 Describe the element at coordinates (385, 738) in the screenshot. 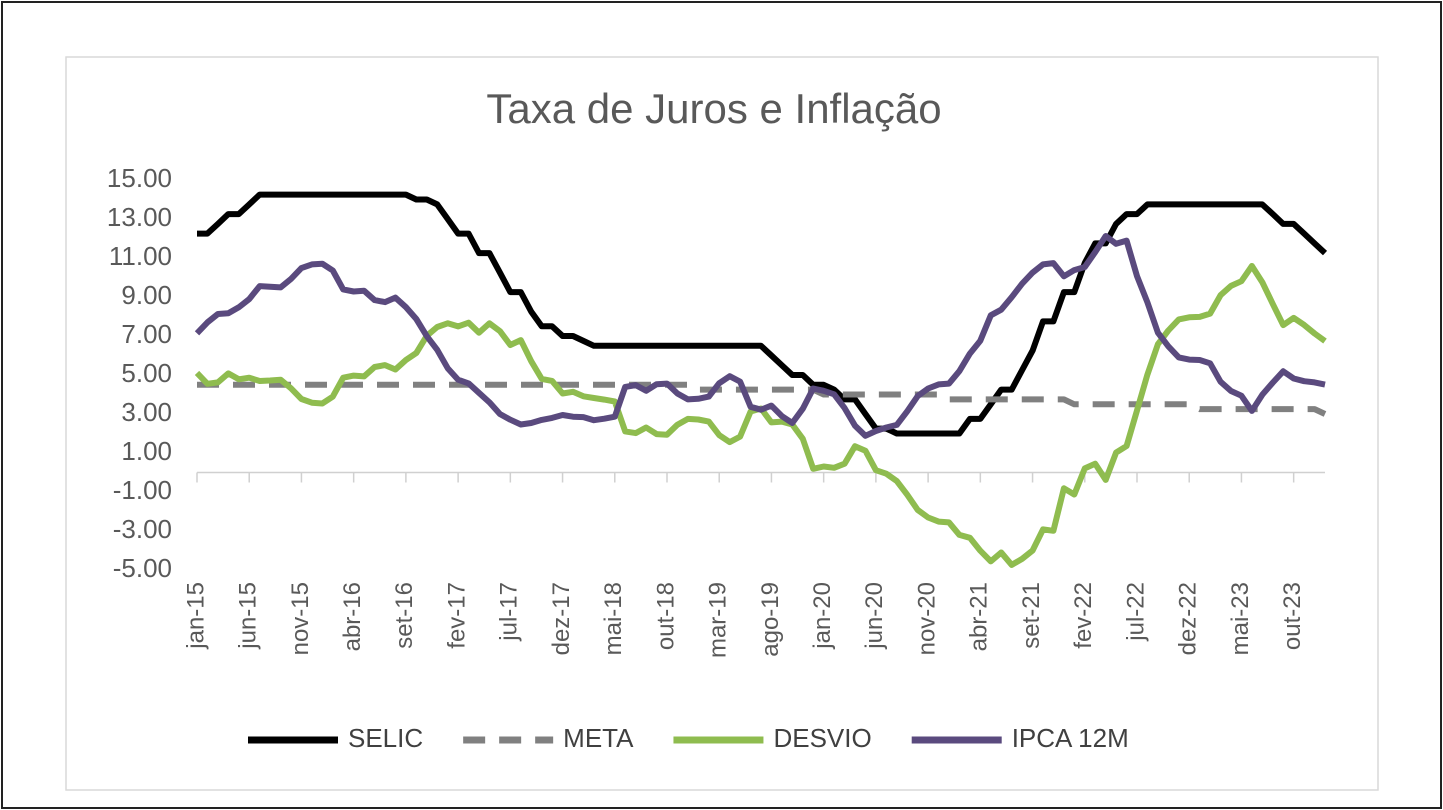

I see `legend-label: SELIC` at that location.